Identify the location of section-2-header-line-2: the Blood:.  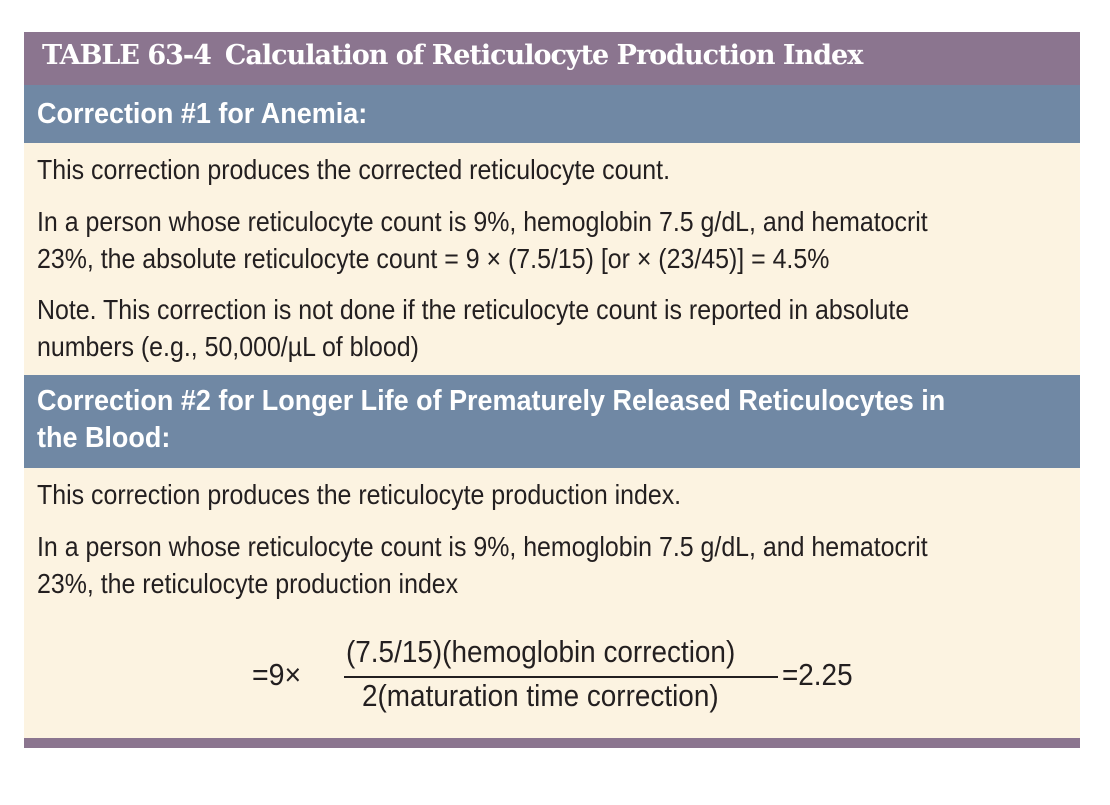
(104, 438).